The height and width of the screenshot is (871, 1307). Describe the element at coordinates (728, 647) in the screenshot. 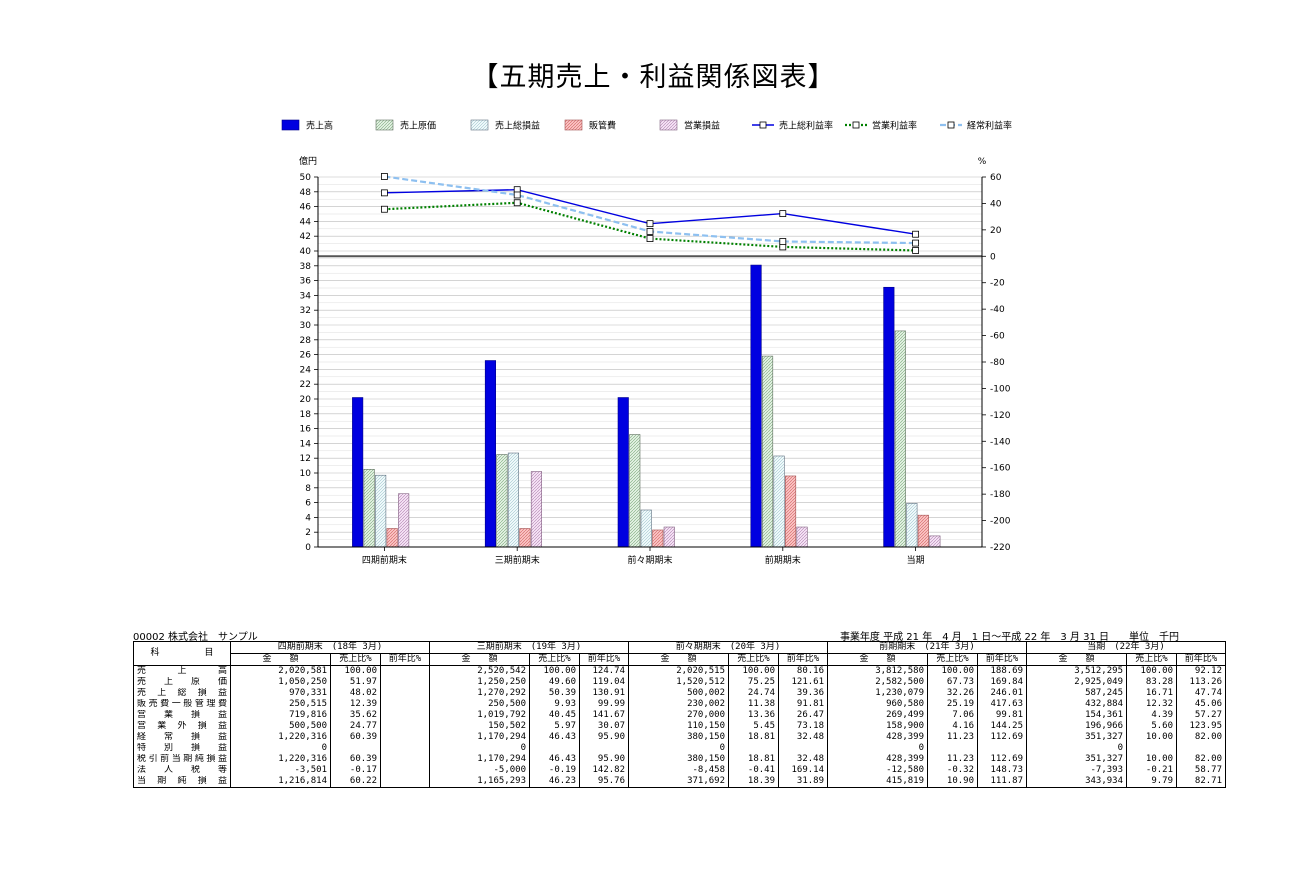

I see `period-header: 前々期期末 (20年 3月)` at that location.